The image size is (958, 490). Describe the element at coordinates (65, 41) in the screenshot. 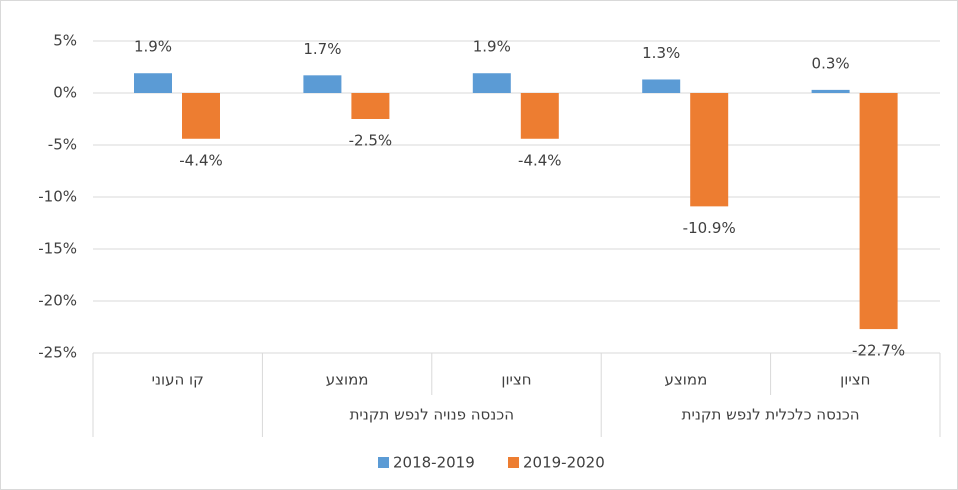

I see `y-tick-label: 5%` at that location.